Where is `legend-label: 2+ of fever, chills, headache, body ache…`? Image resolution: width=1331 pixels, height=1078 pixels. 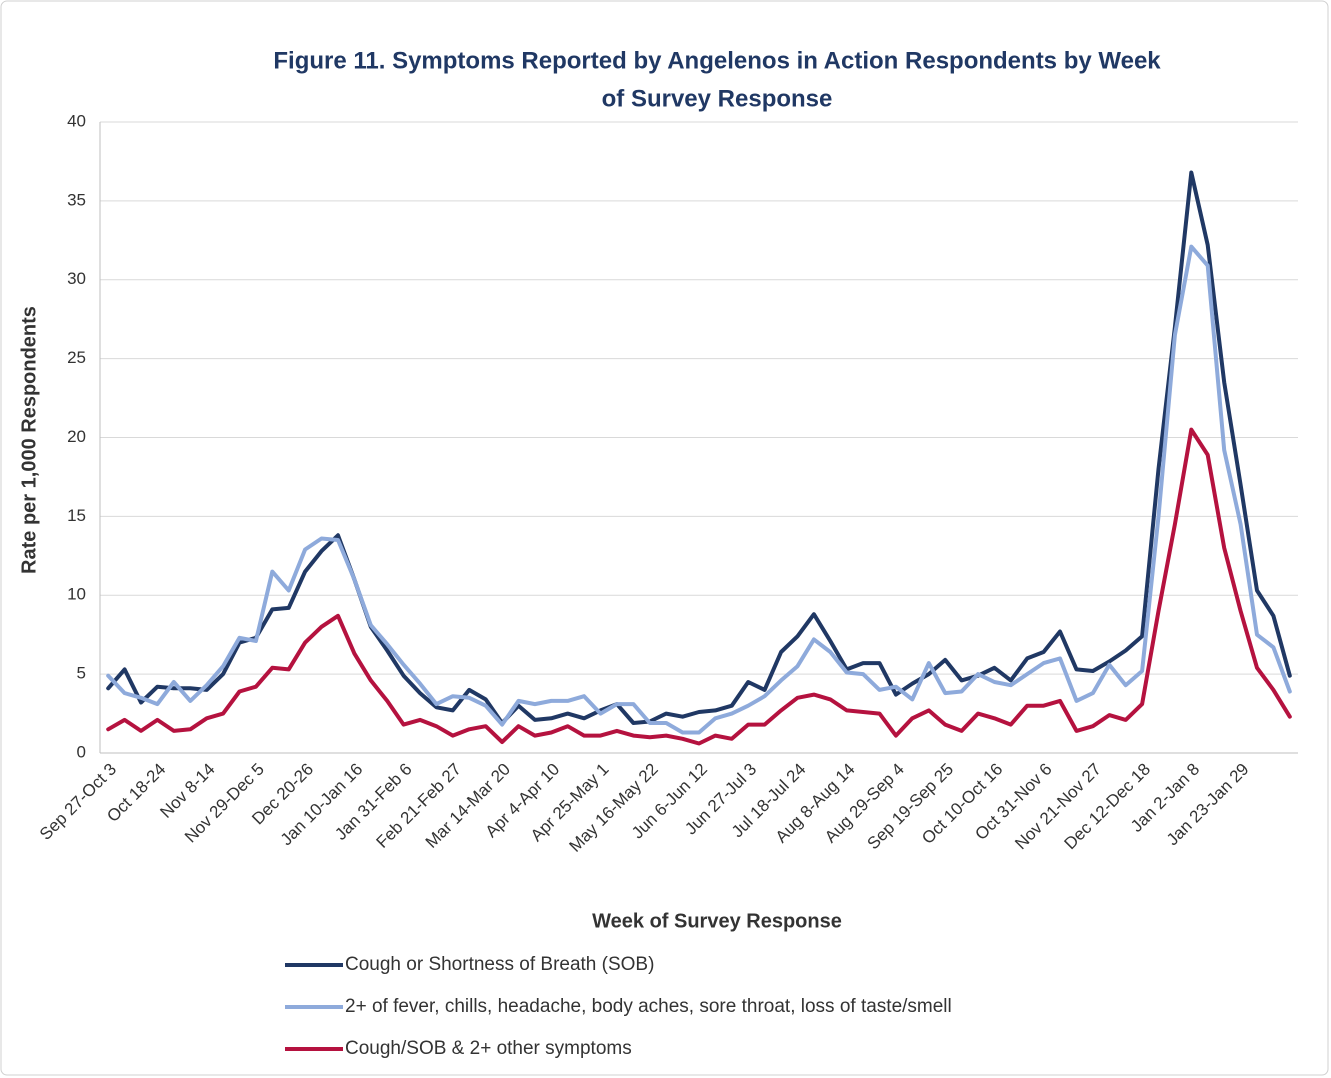 legend-label: 2+ of fever, chills, headache, body ache… is located at coordinates (648, 1006).